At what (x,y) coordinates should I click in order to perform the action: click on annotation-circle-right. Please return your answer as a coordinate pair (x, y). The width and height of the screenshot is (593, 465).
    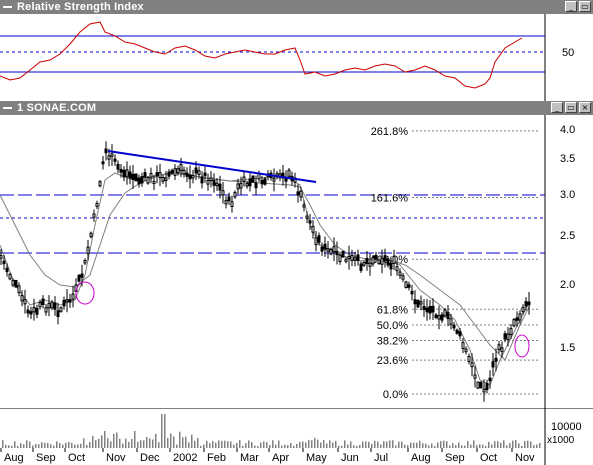
    Looking at the image, I should click on (522, 346).